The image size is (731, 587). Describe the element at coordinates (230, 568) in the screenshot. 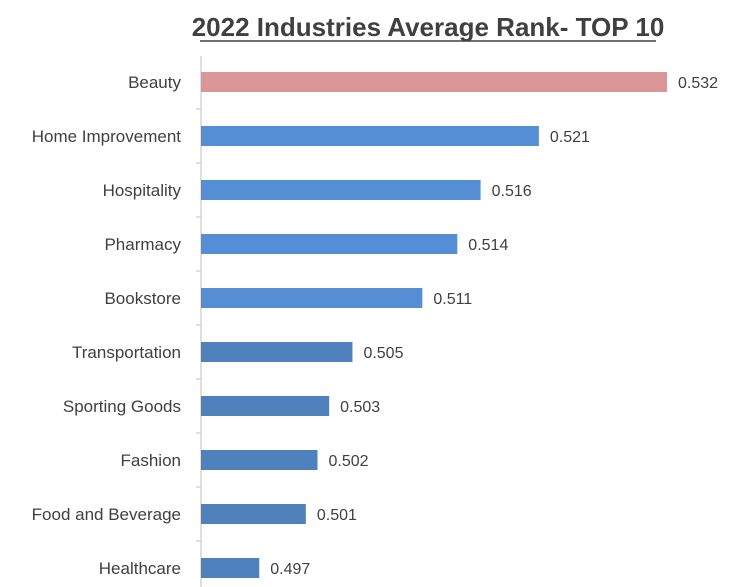

I see `bar-healthcare` at that location.